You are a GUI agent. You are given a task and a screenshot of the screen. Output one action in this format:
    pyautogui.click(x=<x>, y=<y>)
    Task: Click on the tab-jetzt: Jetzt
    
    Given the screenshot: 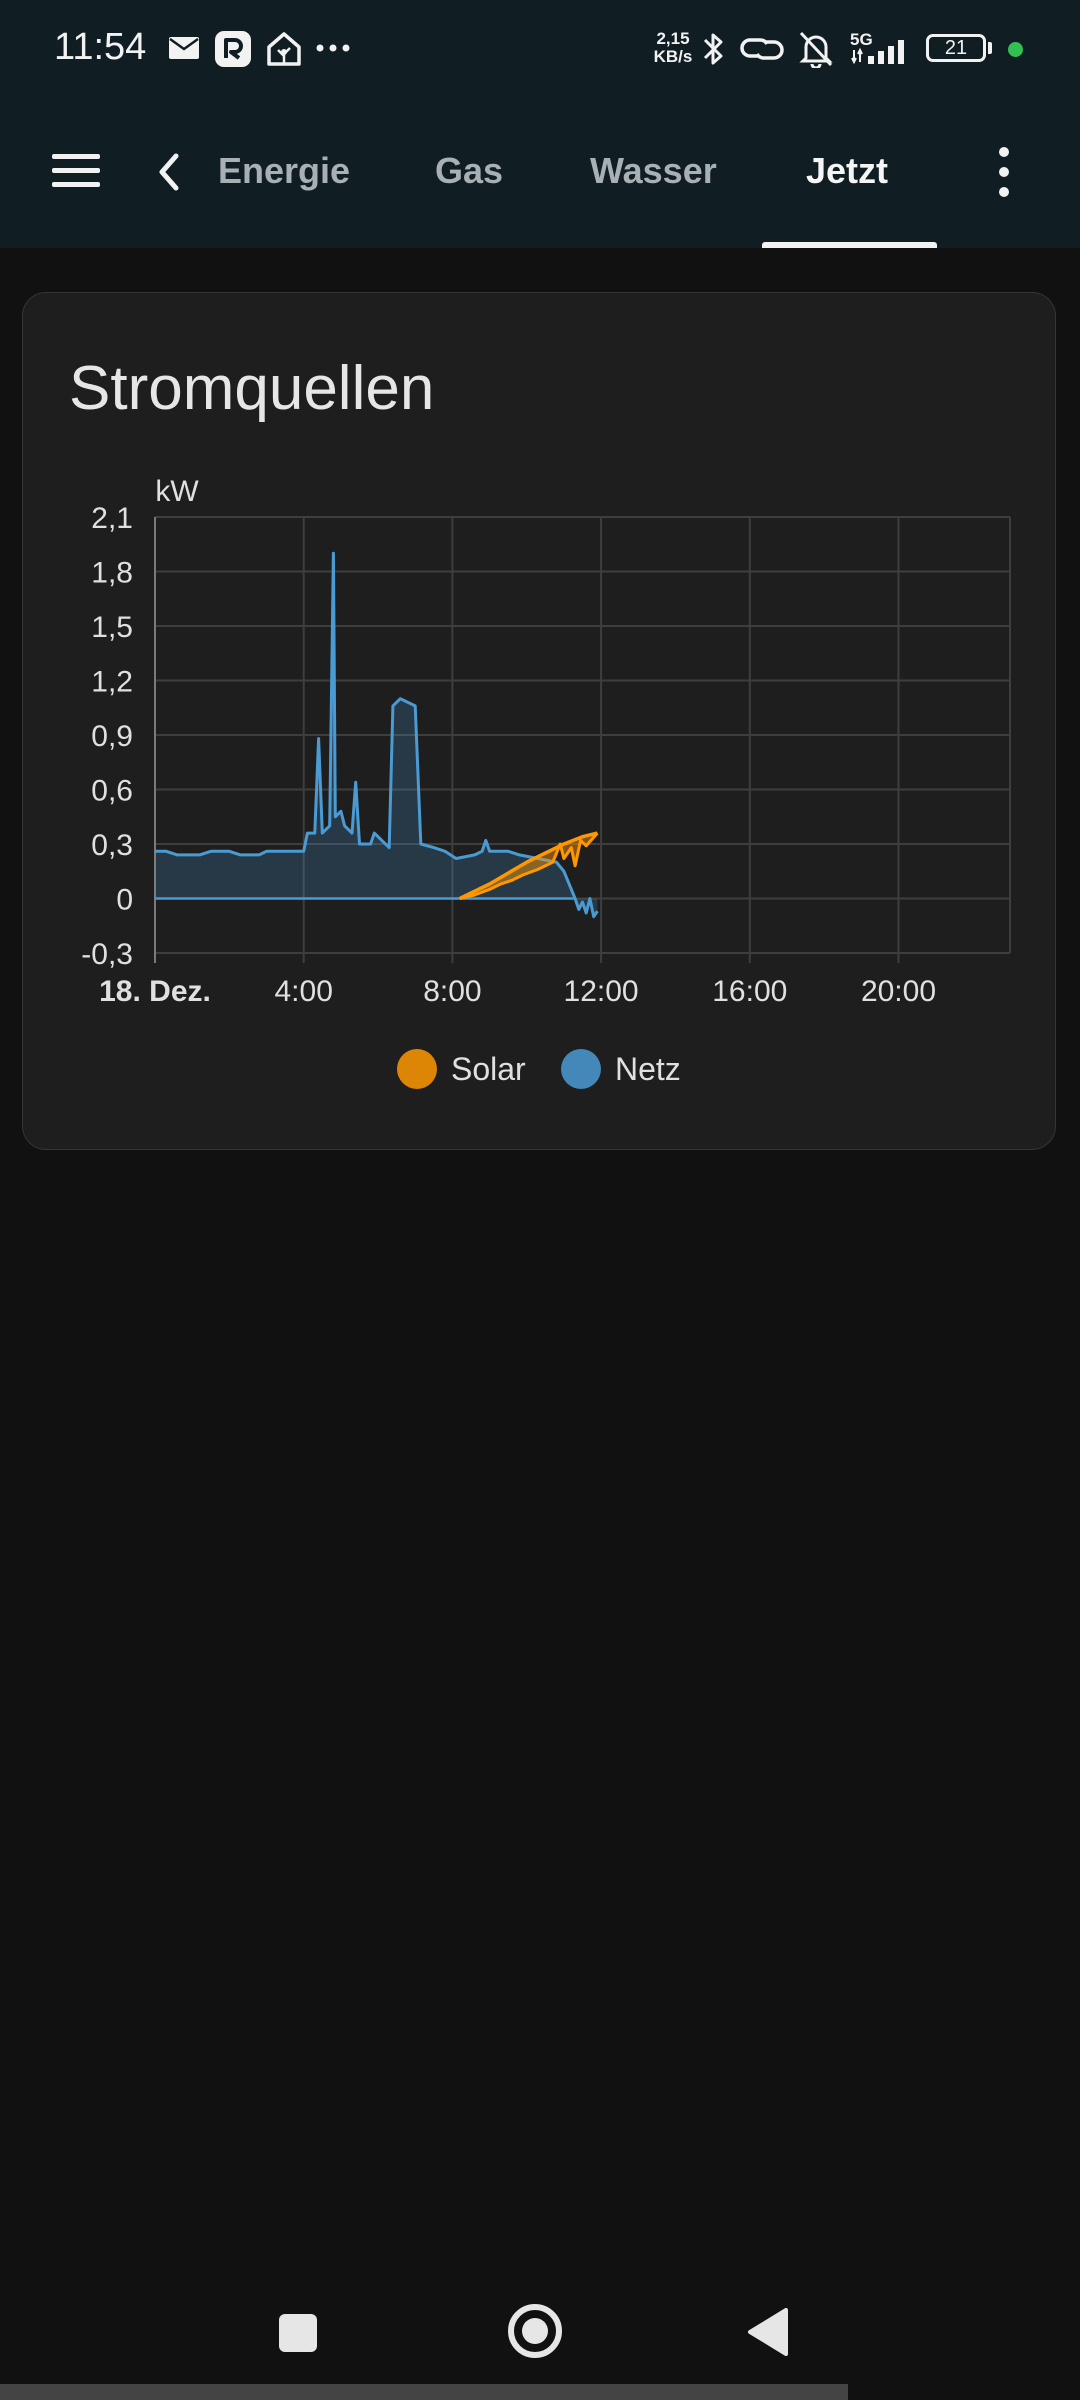 What is the action you would take?
    pyautogui.click(x=847, y=170)
    